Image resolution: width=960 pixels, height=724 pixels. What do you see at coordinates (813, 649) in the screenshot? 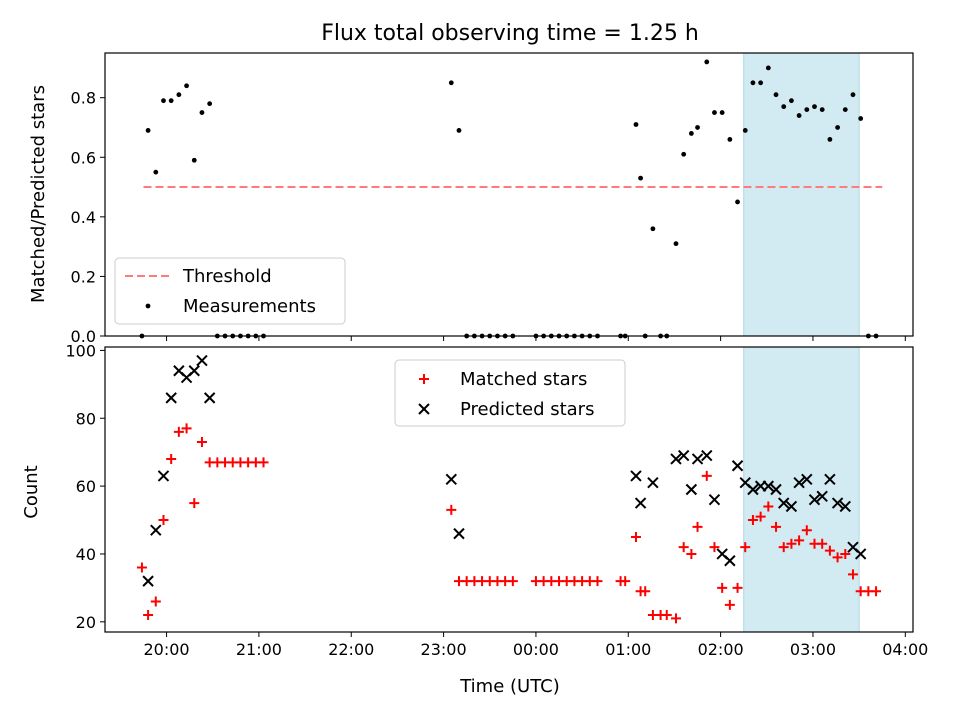
I see `x-tick-label: 03:00` at bounding box center [813, 649].